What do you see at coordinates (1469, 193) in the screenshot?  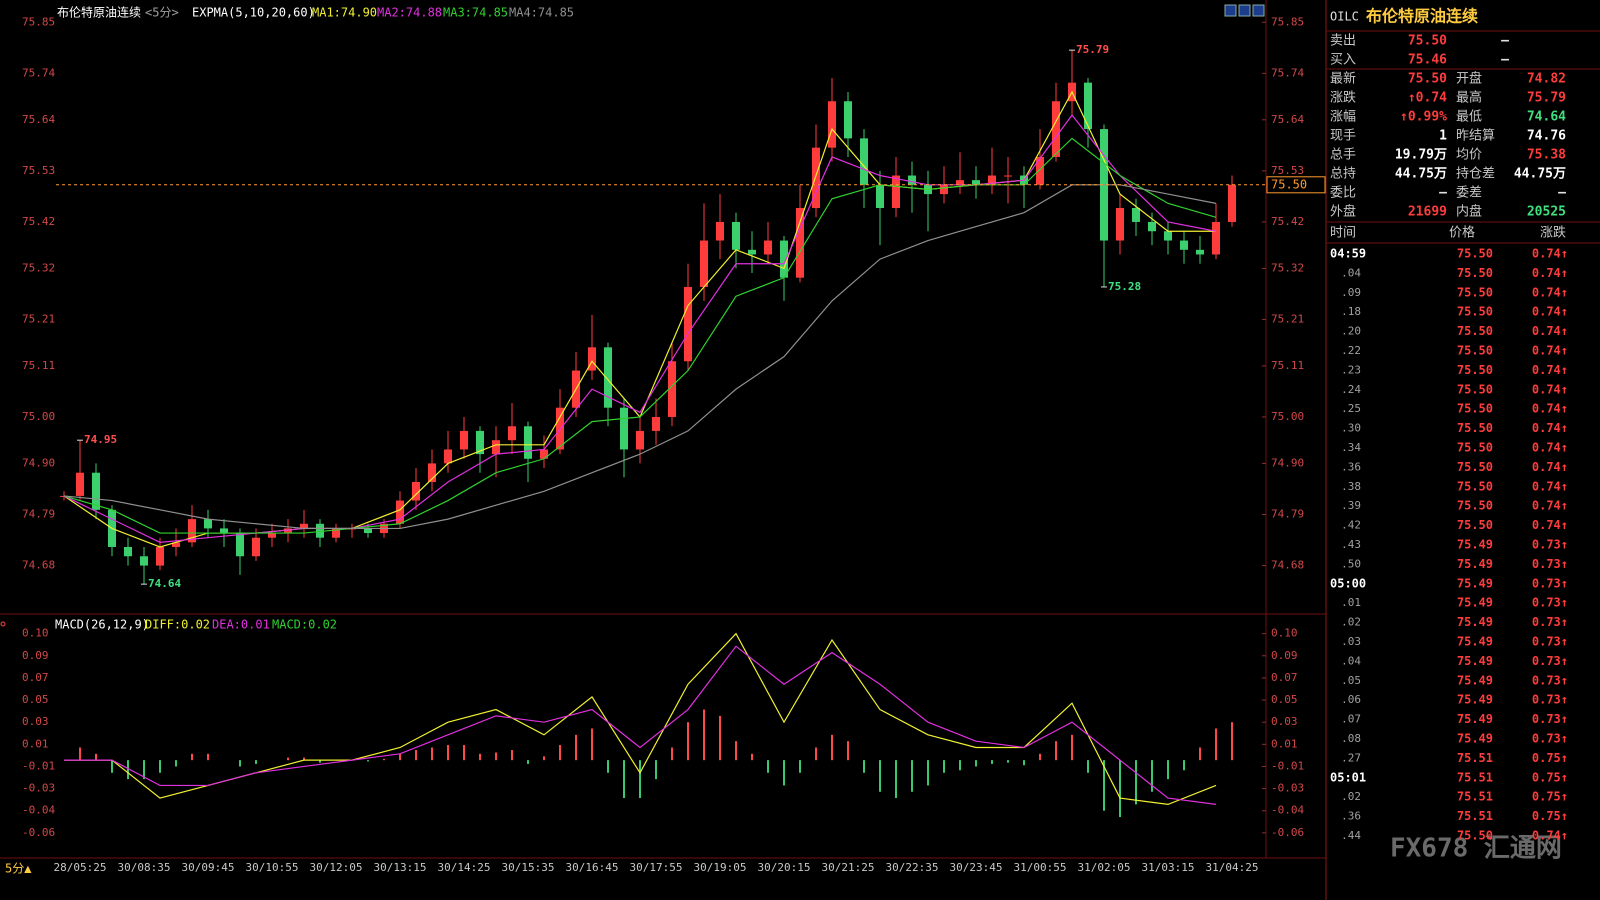 I see `quote-label: 委差` at bounding box center [1469, 193].